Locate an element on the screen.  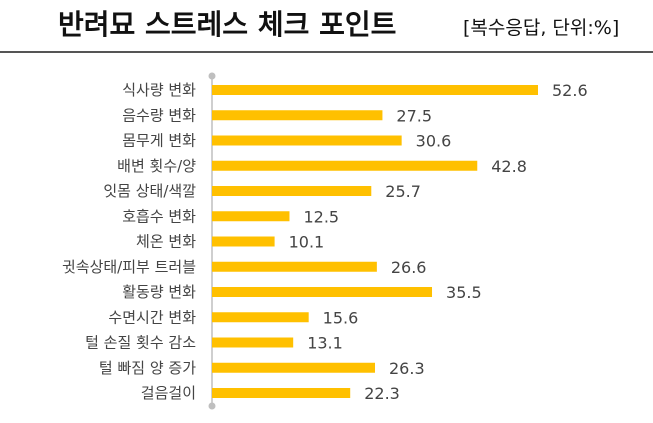
category-label: 털 손질 횟수 감소 is located at coordinates (140, 343).